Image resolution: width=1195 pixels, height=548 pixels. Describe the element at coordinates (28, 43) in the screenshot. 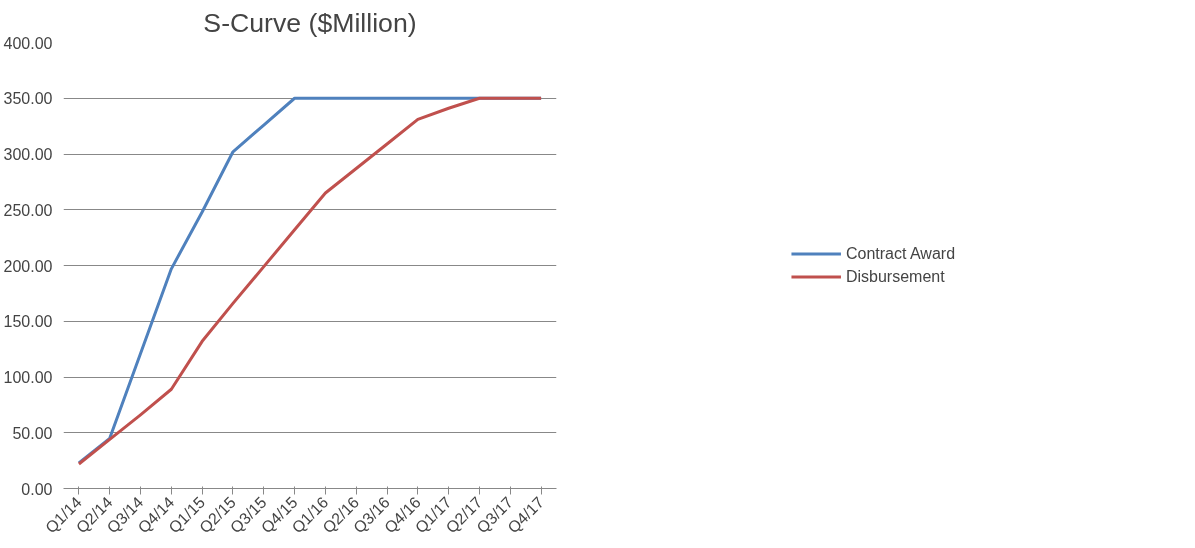

I see `y-tick-label: 400.00` at that location.